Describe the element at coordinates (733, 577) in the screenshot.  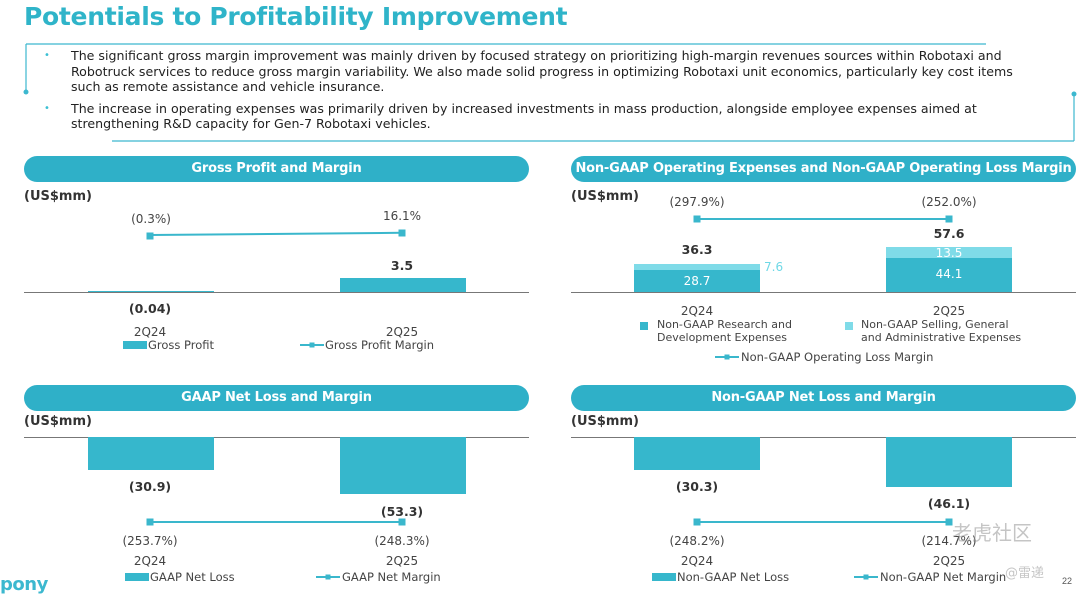
I see `legend-label: Non-GAAP Net Loss` at that location.